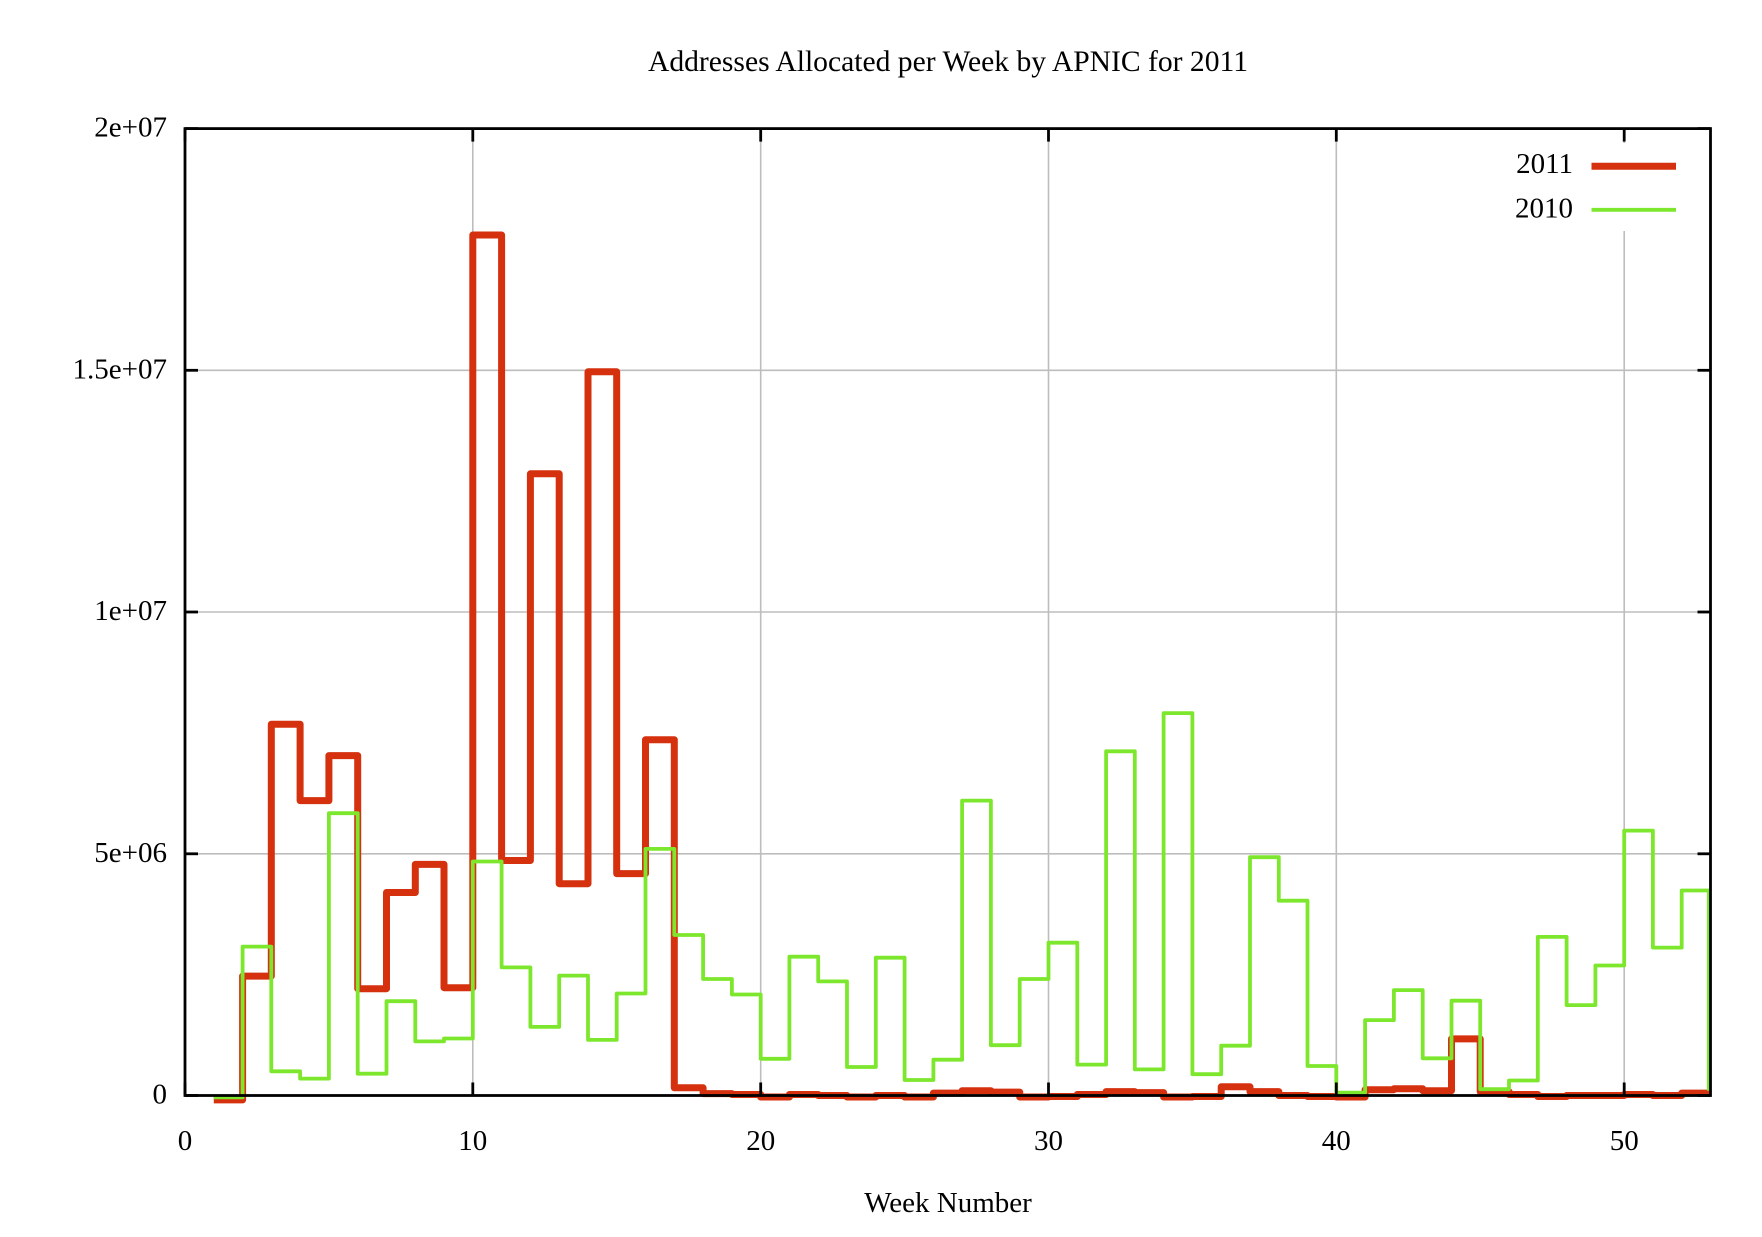 This screenshot has height=1237, width=1762. Describe the element at coordinates (472, 1141) in the screenshot. I see `svg-text: 10` at that location.